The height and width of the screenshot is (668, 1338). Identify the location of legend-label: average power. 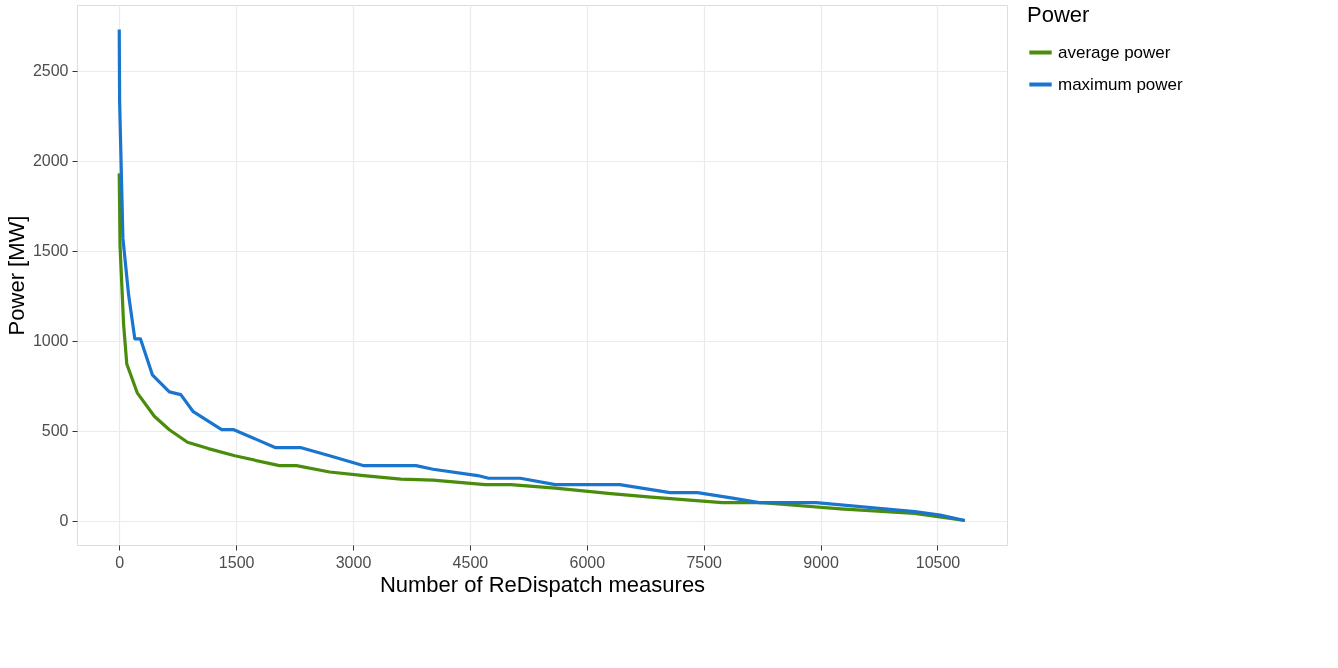
(1114, 52).